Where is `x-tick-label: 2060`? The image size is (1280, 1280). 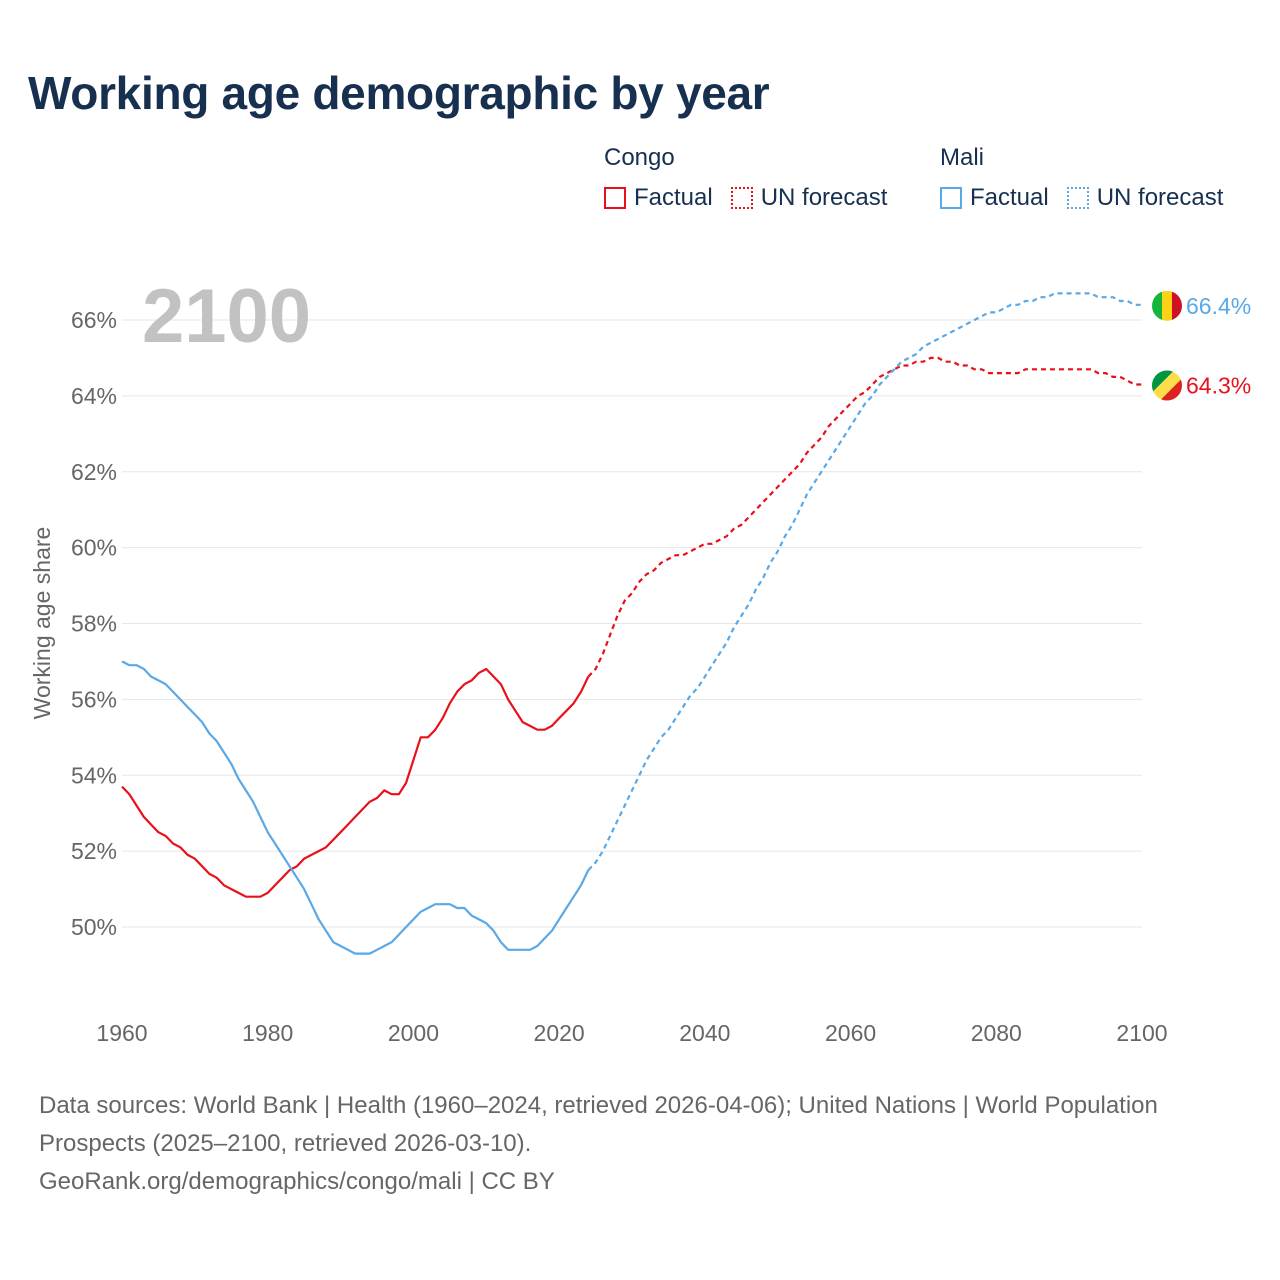 x-tick-label: 2060 is located at coordinates (850, 1033).